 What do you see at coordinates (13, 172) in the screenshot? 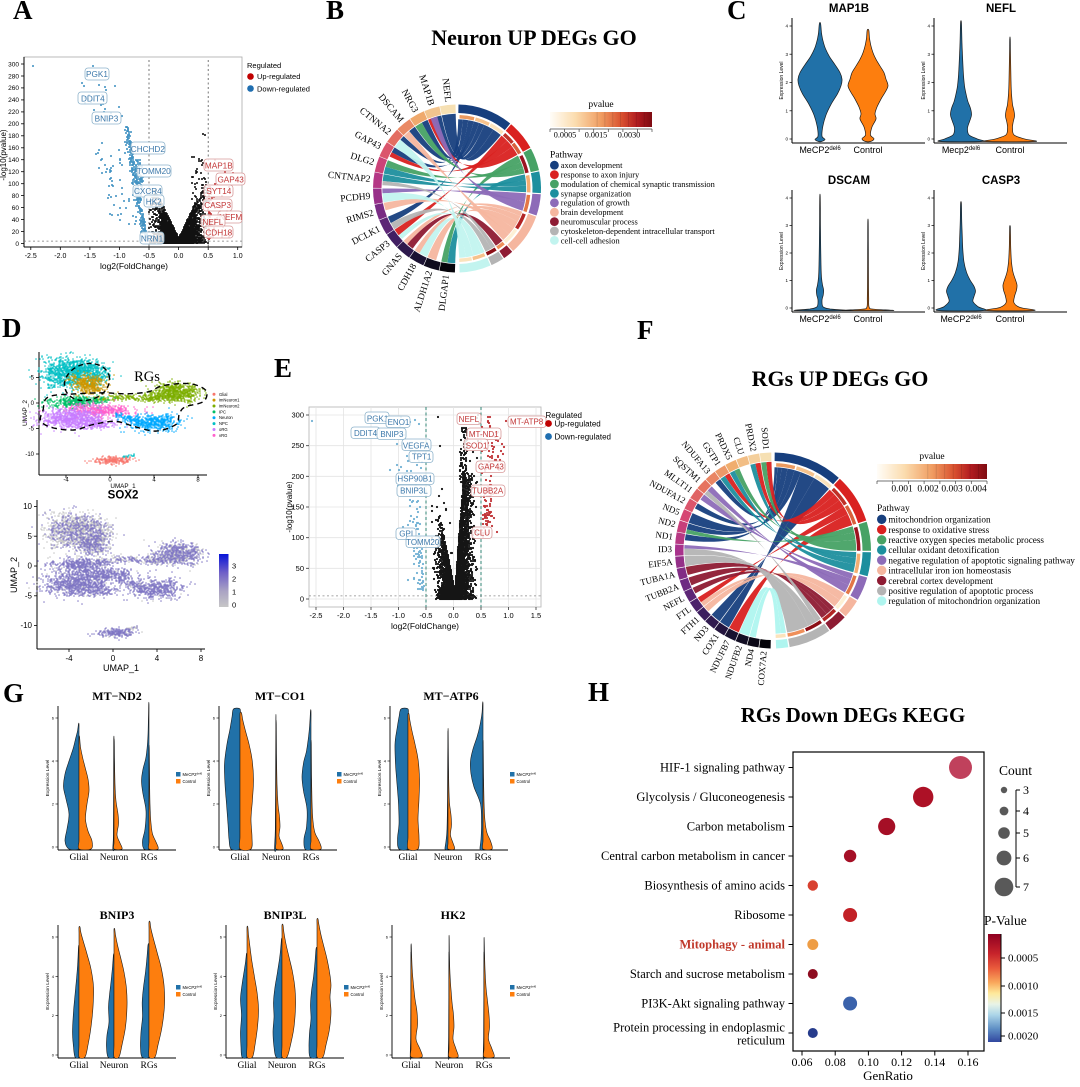
I see `svg-text: 120` at bounding box center [13, 172].